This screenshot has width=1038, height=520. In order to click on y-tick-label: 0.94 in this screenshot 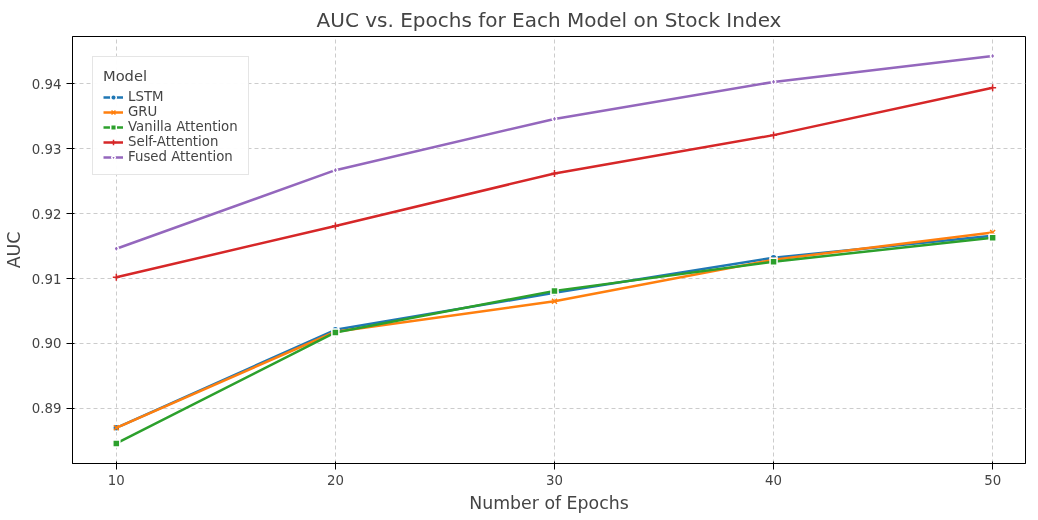, I will do `click(46, 84)`.